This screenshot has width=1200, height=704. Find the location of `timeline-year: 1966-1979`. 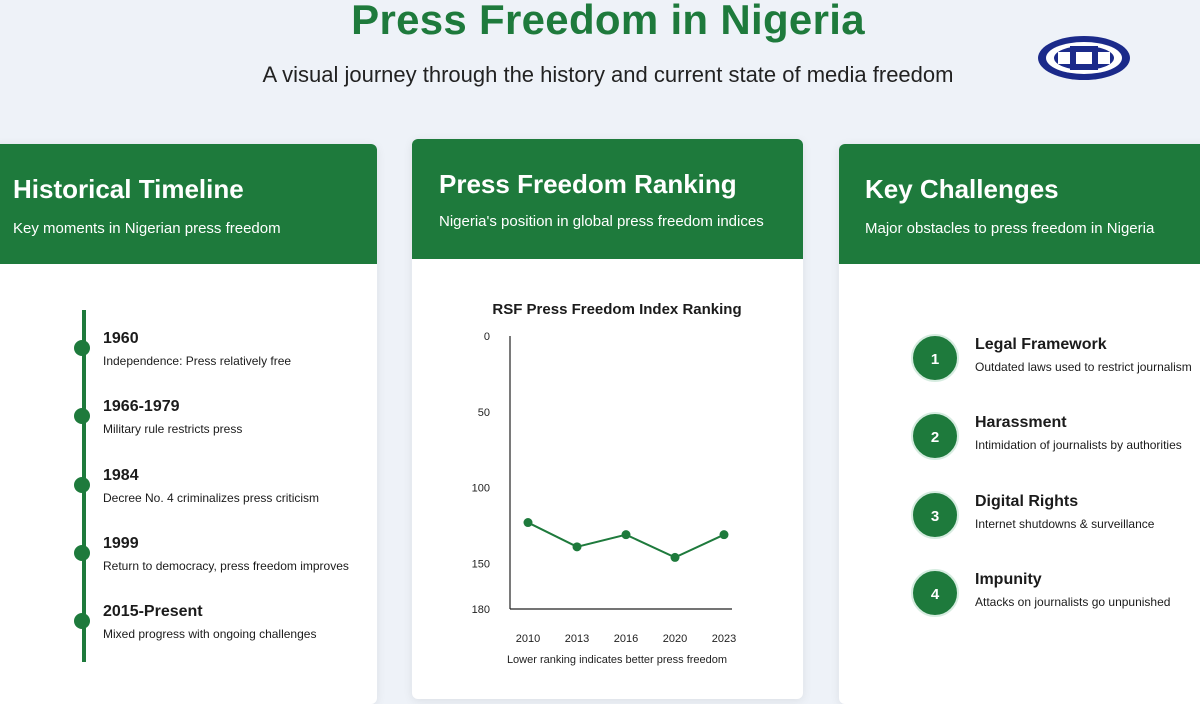

timeline-year: 1966-1979 is located at coordinates (141, 406).